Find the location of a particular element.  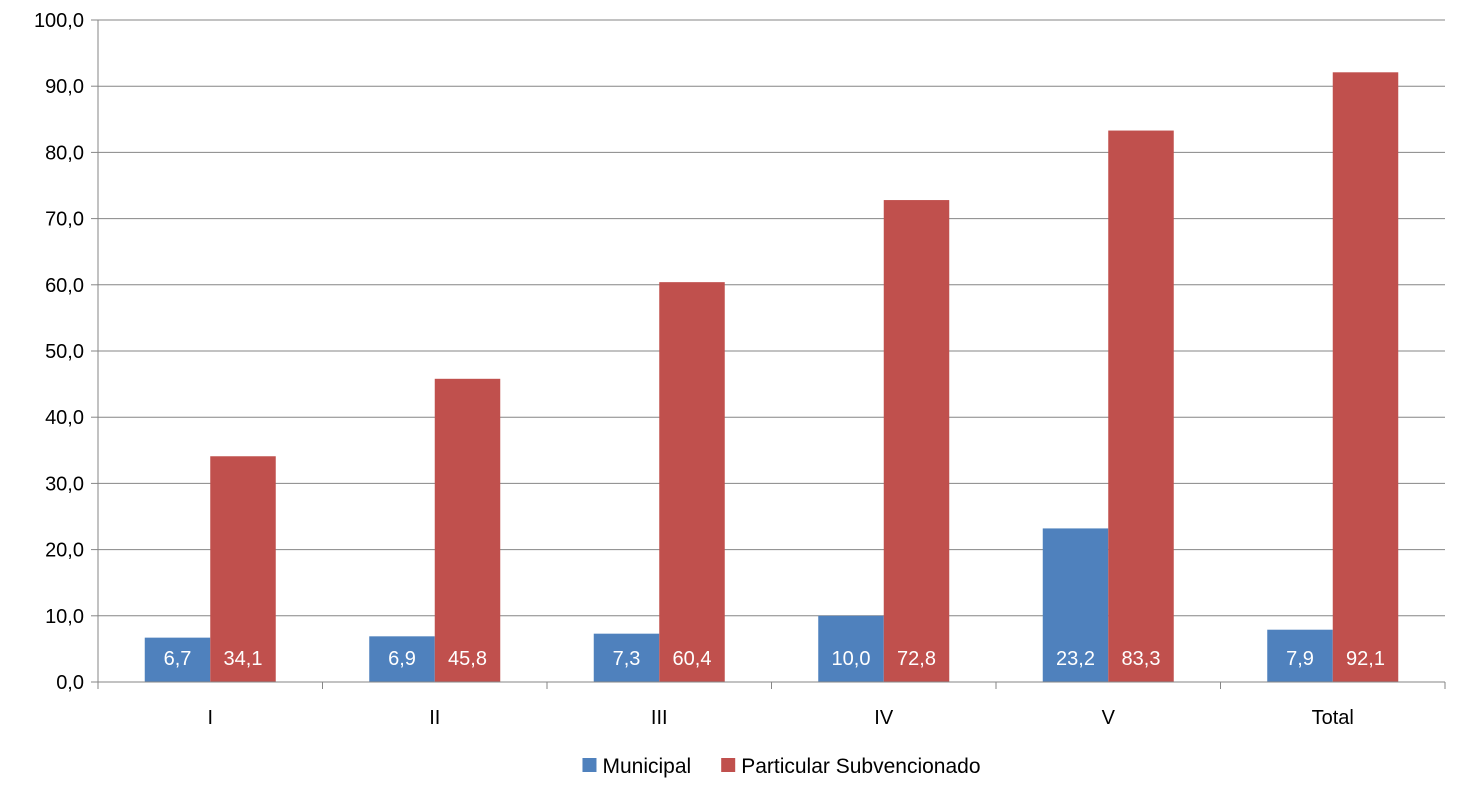

data-label: 23,2 is located at coordinates (1075, 659).